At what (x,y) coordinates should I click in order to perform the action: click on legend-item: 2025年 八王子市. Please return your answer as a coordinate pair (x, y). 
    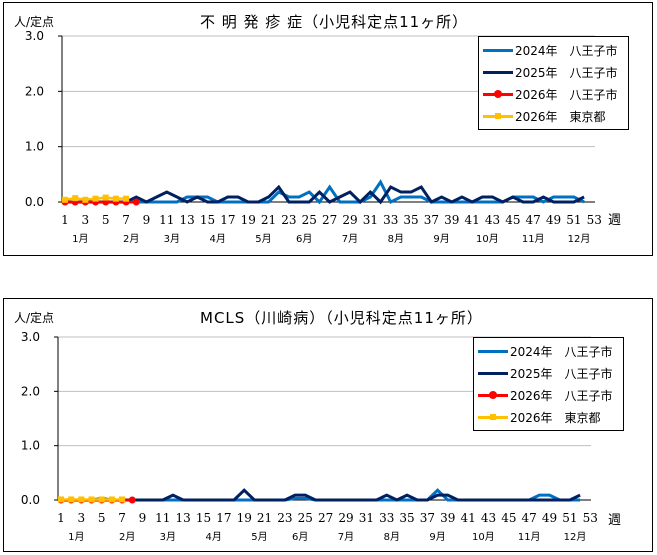
    Looking at the image, I should click on (548, 373).